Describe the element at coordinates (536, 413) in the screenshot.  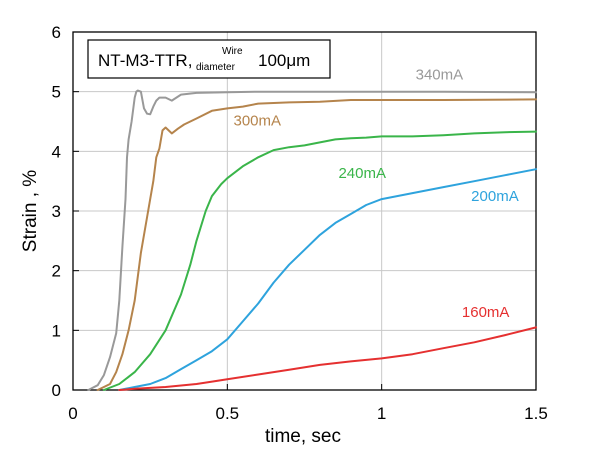
I see `x-tick-label: 1.5` at that location.